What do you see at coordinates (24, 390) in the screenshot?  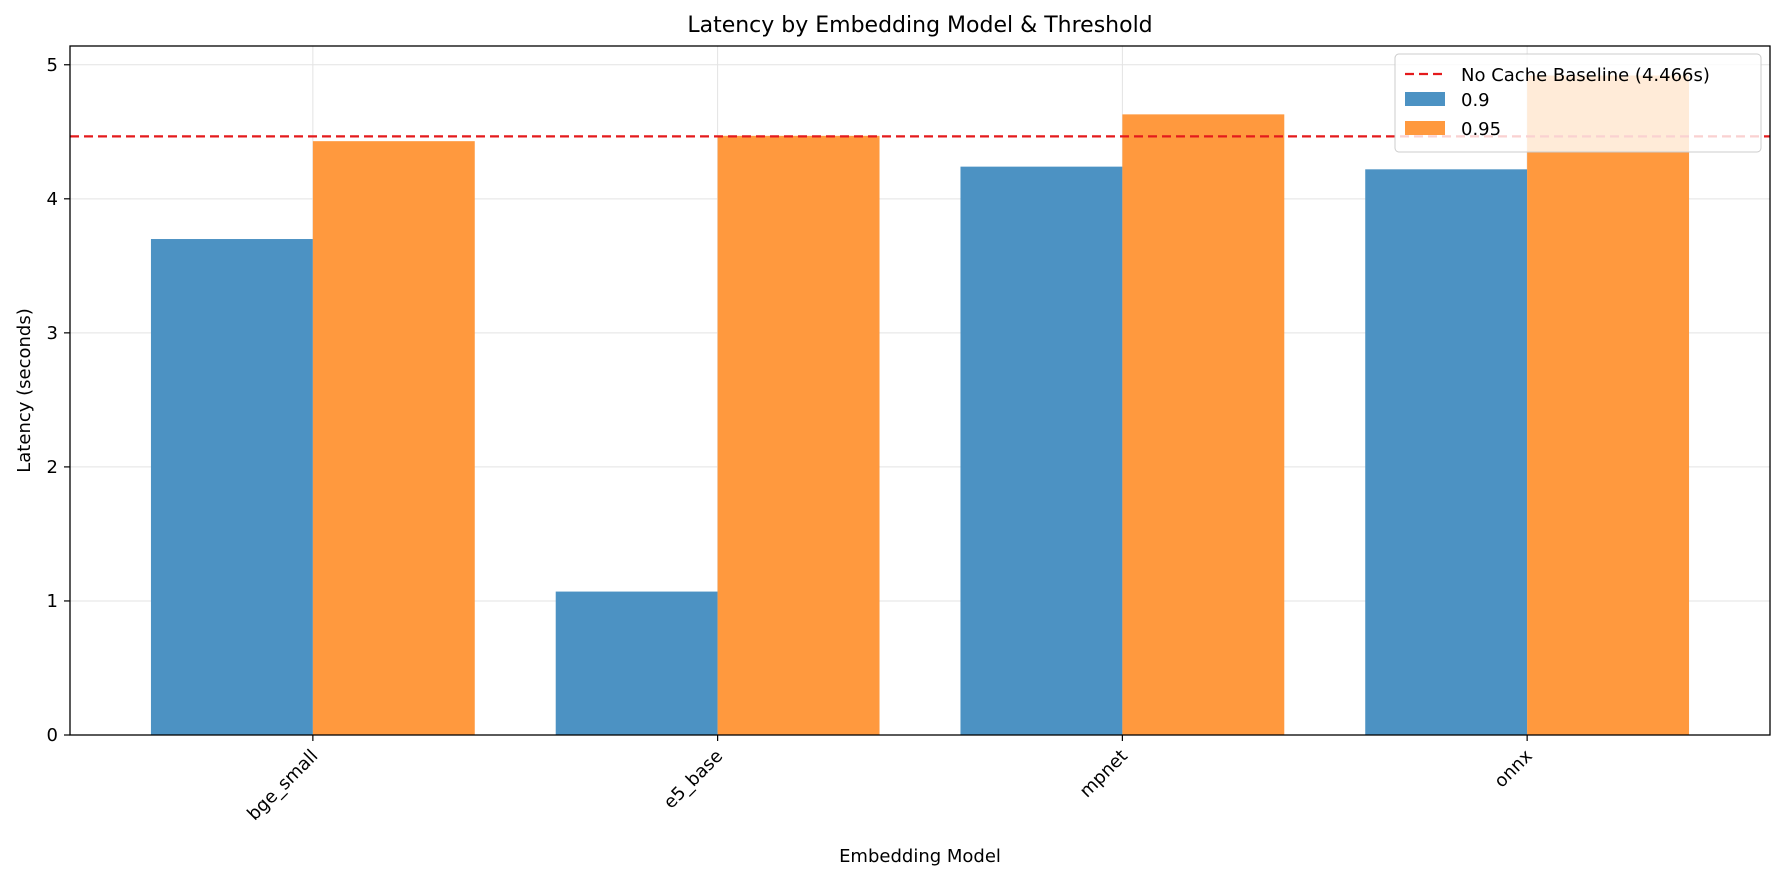 I see `y-axis-label: Latency (seconds)` at bounding box center [24, 390].